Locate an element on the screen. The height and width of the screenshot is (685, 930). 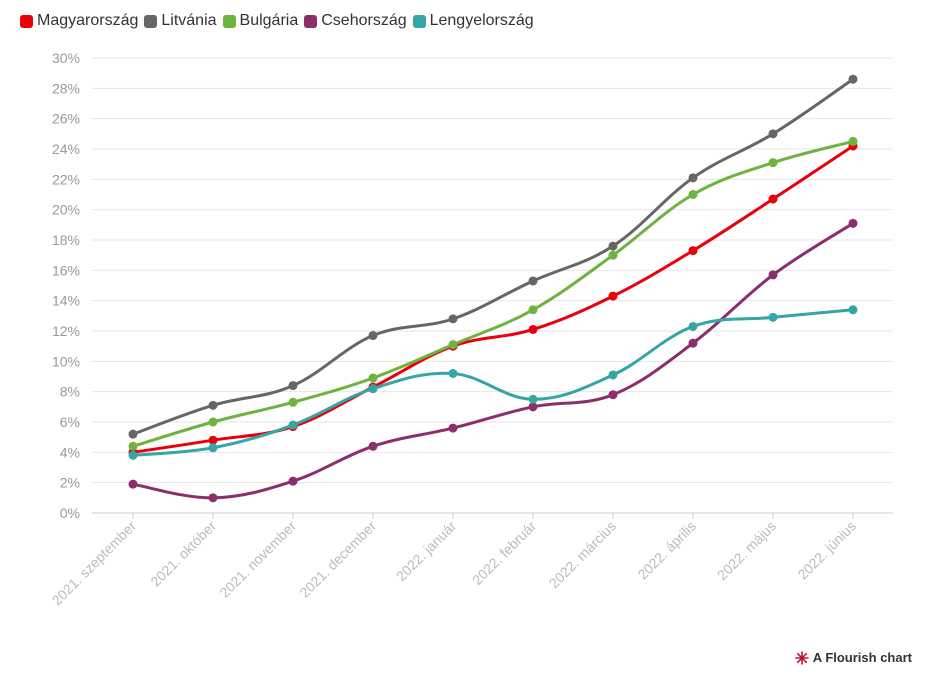
legend-item: Magyarország is located at coordinates (79, 21).